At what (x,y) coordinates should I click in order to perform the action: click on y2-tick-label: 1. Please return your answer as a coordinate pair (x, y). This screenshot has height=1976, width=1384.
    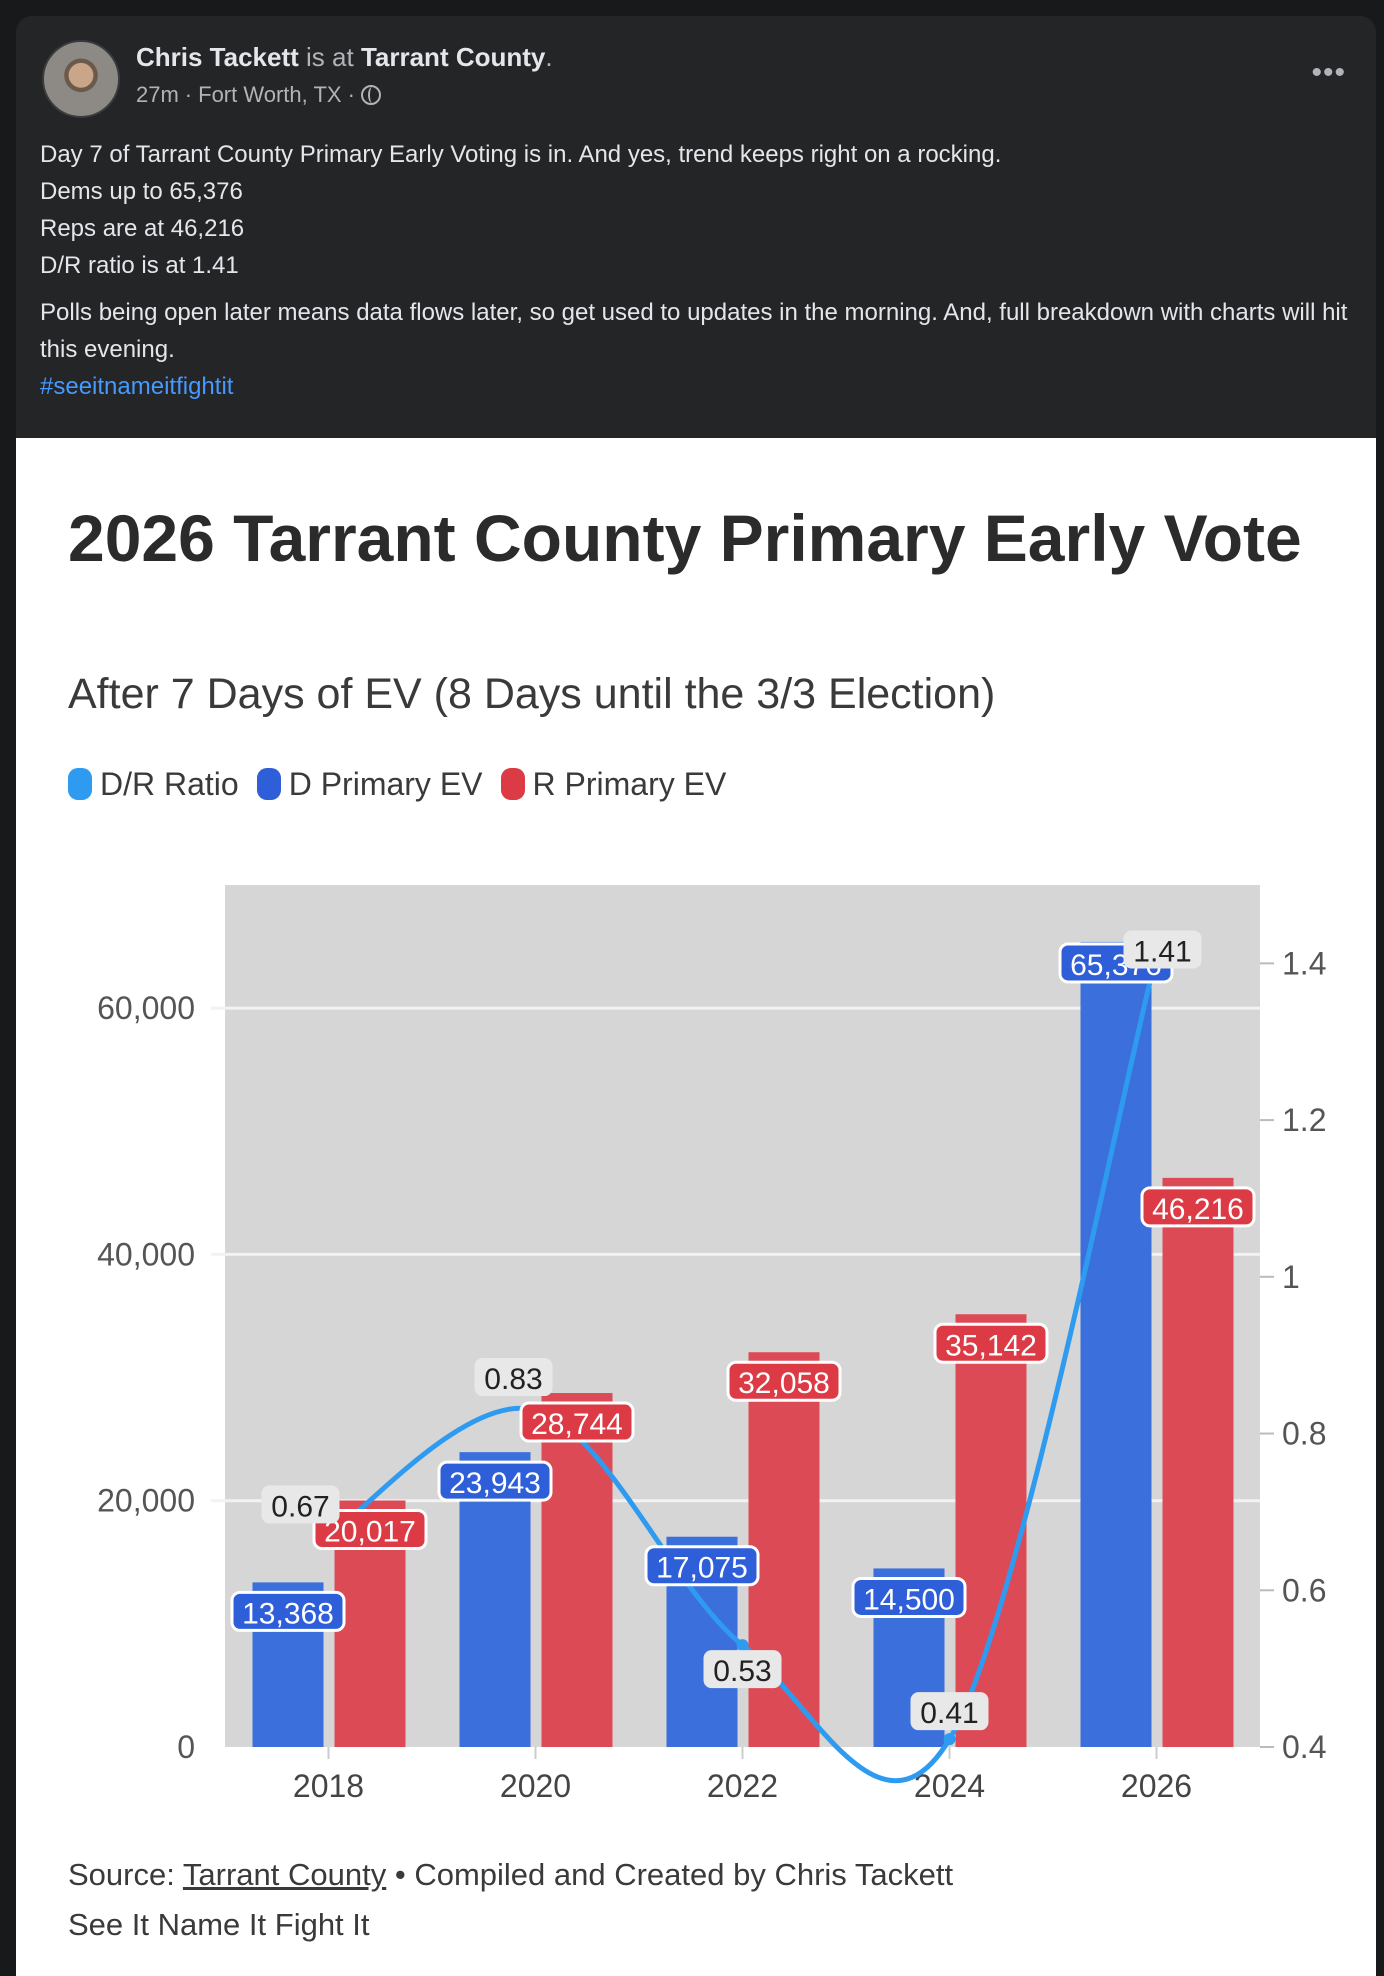
    Looking at the image, I should click on (1291, 1277).